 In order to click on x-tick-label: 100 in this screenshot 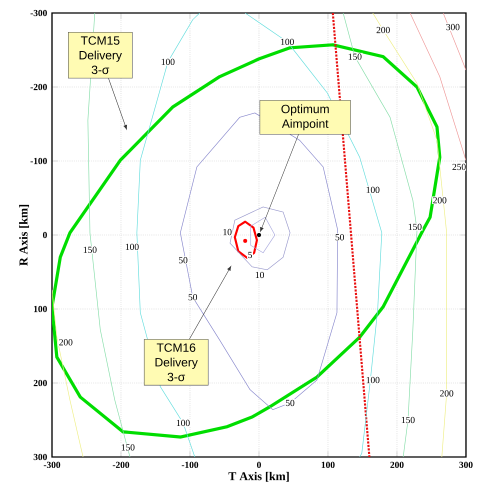, I will do `click(328, 465)`.